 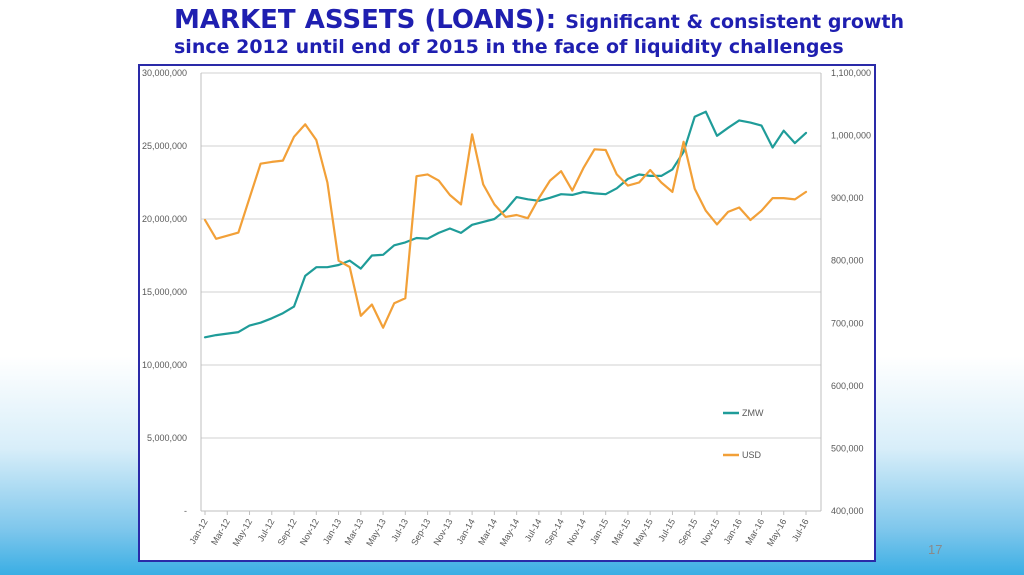 What do you see at coordinates (164, 365) in the screenshot?
I see `y-left-tick-label: 10,000,000` at bounding box center [164, 365].